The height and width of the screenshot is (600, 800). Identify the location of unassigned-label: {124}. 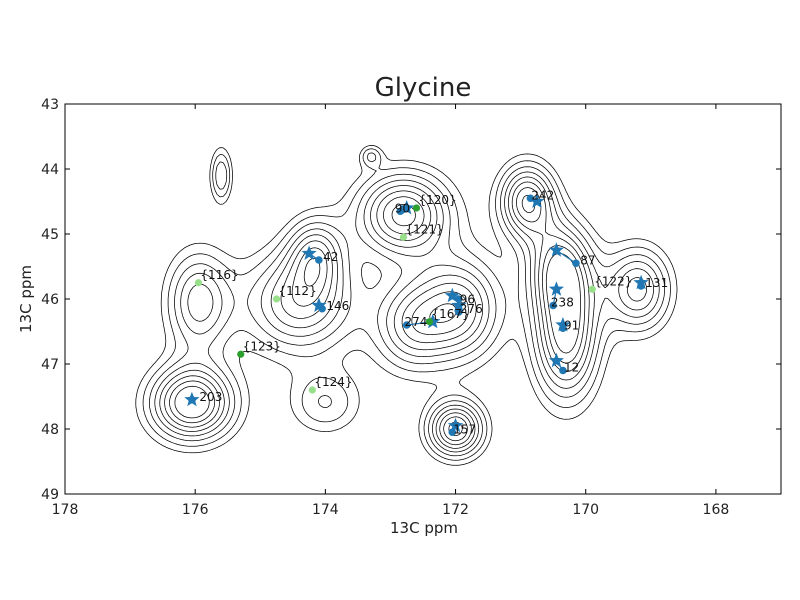
(333, 382).